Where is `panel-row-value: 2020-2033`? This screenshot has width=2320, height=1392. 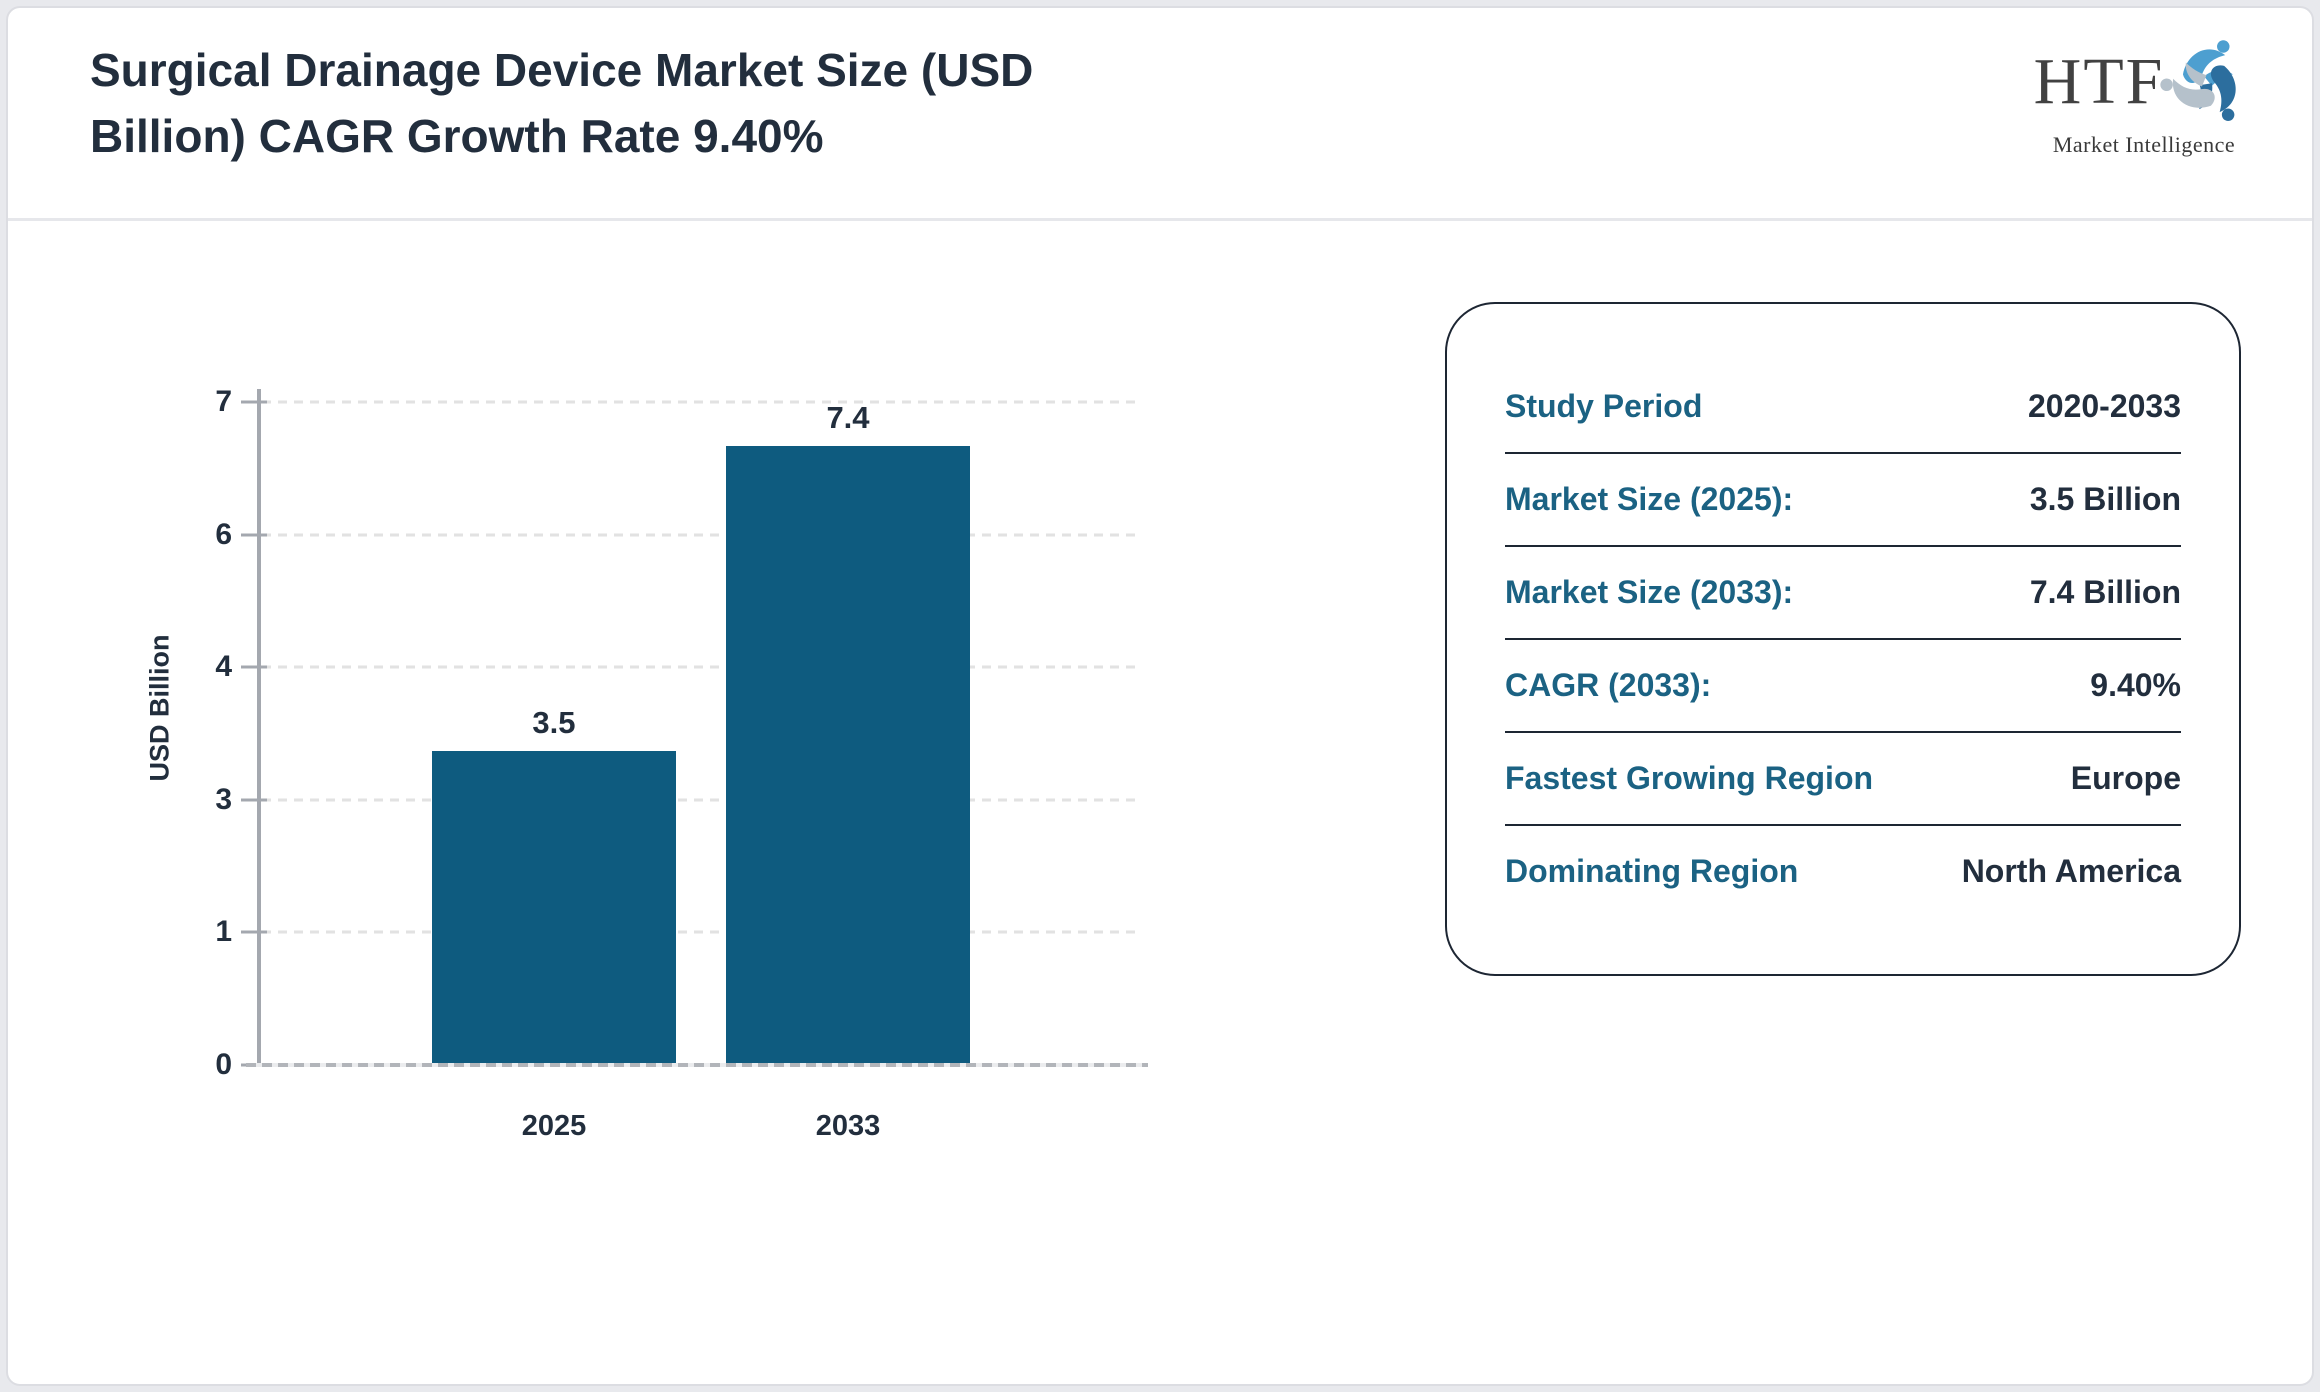 panel-row-value: 2020-2033 is located at coordinates (2104, 406).